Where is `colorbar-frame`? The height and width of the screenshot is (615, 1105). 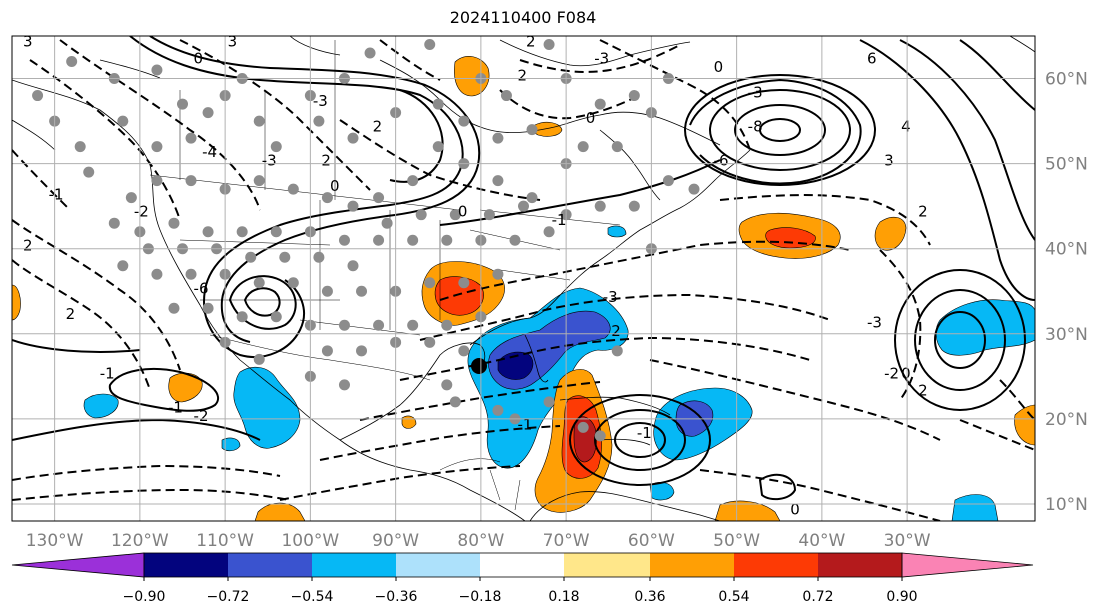 colorbar-frame is located at coordinates (523, 565).